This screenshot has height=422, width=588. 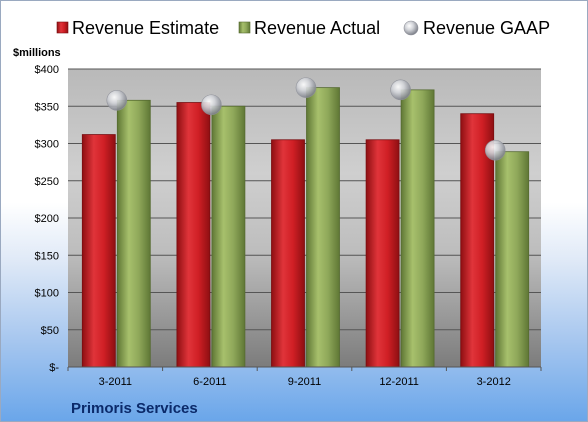 I want to click on legend-item-revenue-gaap: Revenue GAAP, so click(x=476, y=28).